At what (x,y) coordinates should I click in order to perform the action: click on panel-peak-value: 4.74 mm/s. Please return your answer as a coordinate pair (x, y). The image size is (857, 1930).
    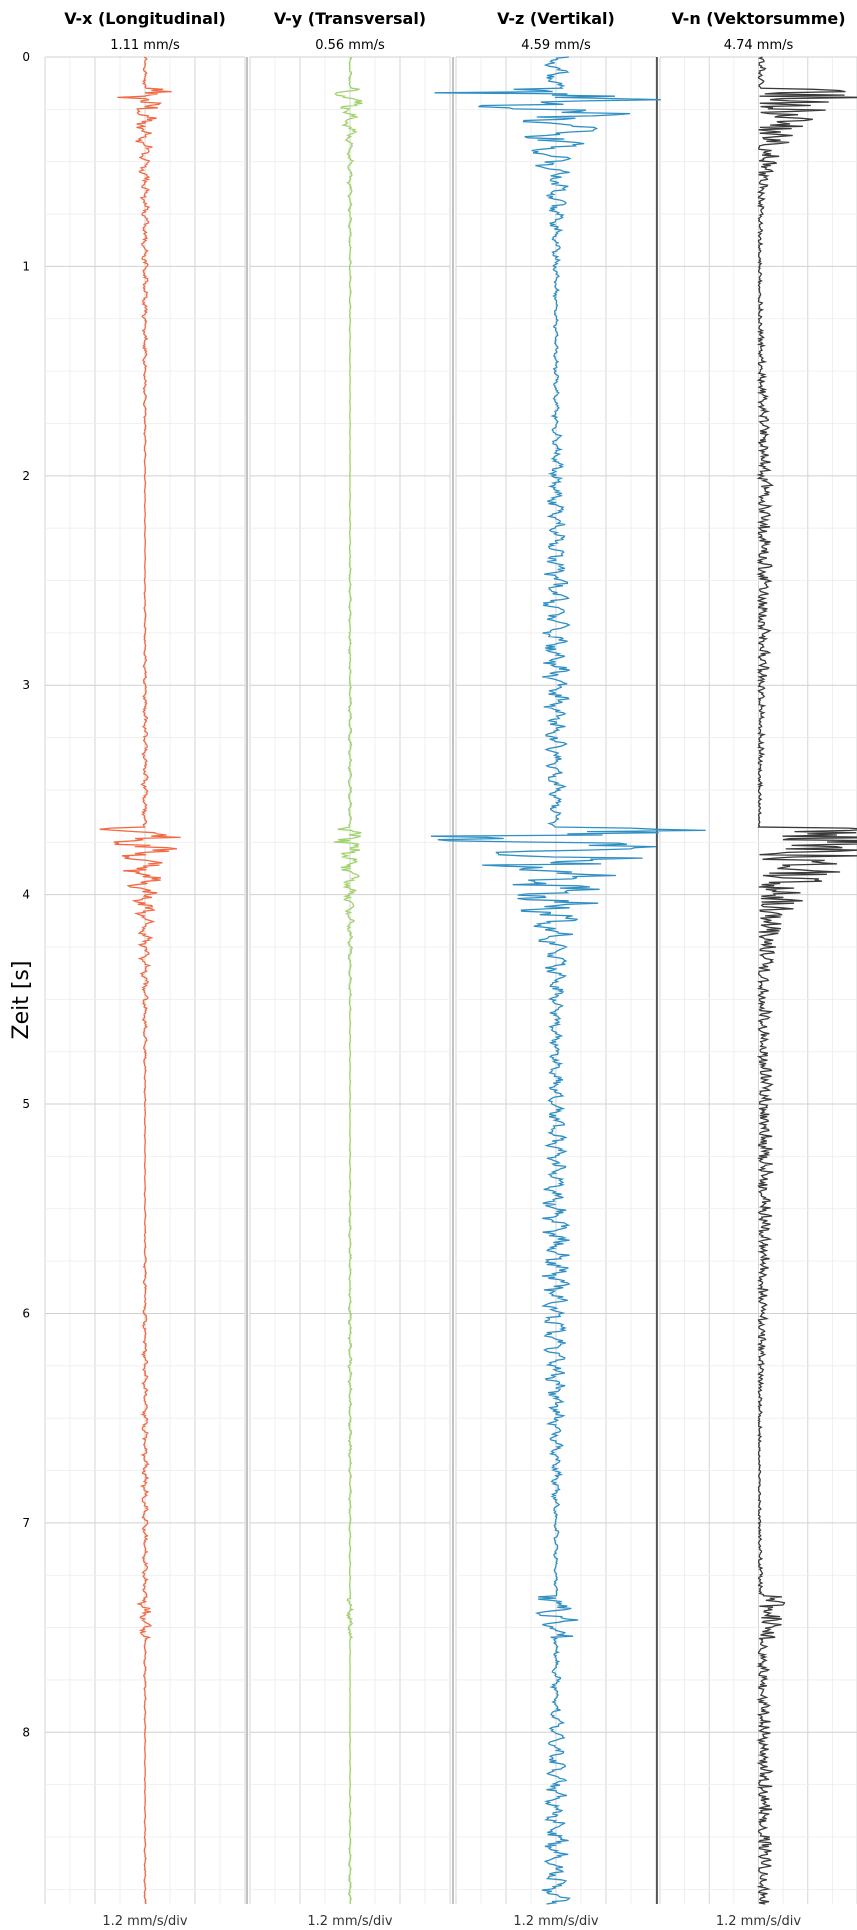
    Looking at the image, I should click on (759, 45).